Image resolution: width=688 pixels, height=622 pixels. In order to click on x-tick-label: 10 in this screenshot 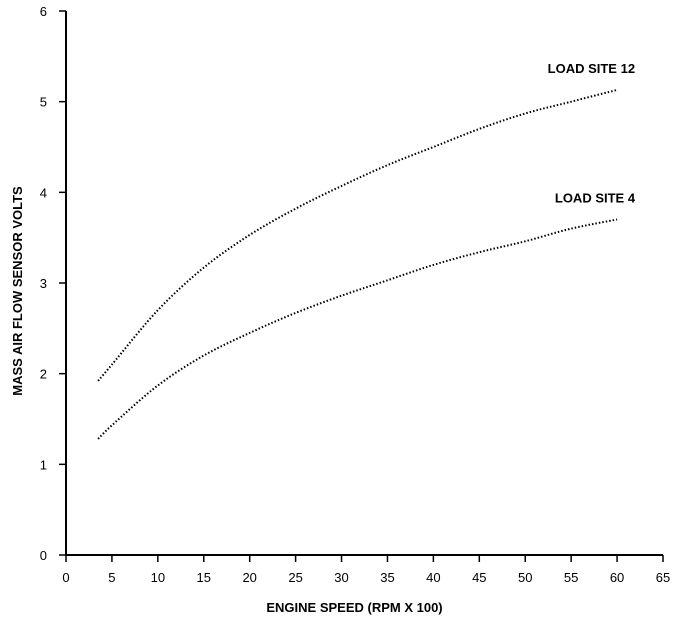, I will do `click(158, 577)`.